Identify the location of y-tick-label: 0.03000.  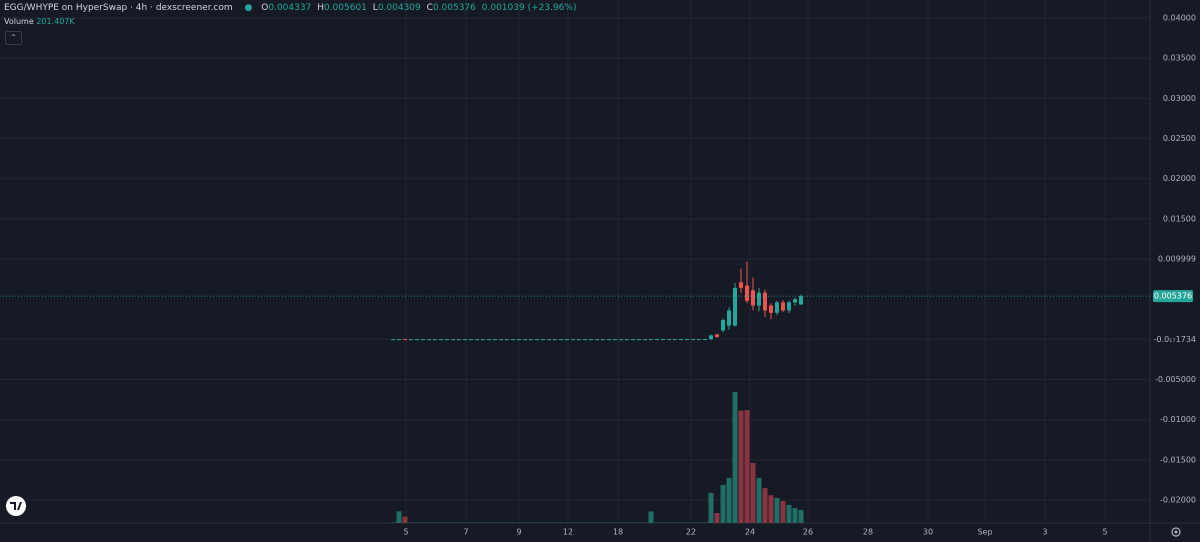
(1179, 98).